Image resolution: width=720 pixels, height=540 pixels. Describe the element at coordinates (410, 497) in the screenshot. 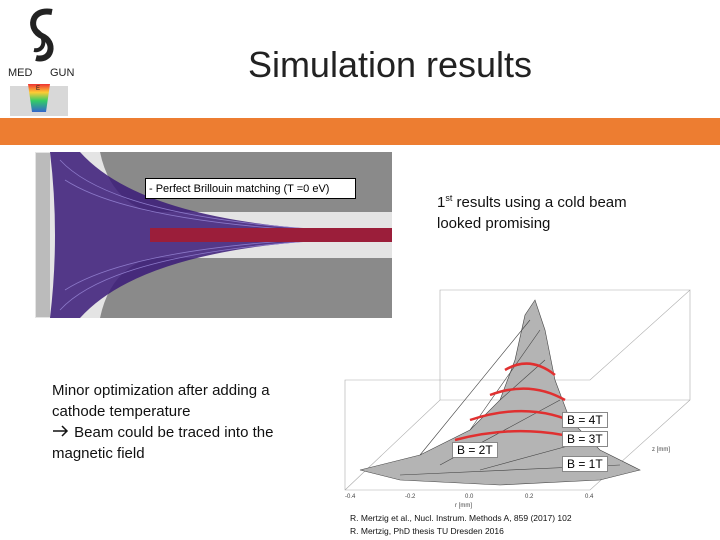

I see `x-tick: -0.2` at that location.